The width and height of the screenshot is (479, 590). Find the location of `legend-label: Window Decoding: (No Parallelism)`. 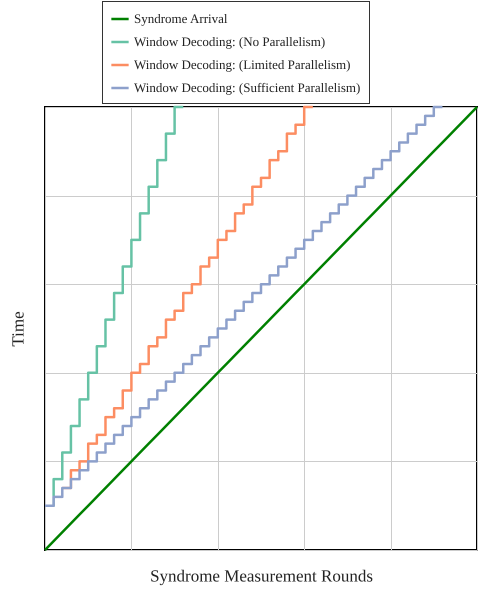

legend-label: Window Decoding: (No Parallelism) is located at coordinates (230, 41).